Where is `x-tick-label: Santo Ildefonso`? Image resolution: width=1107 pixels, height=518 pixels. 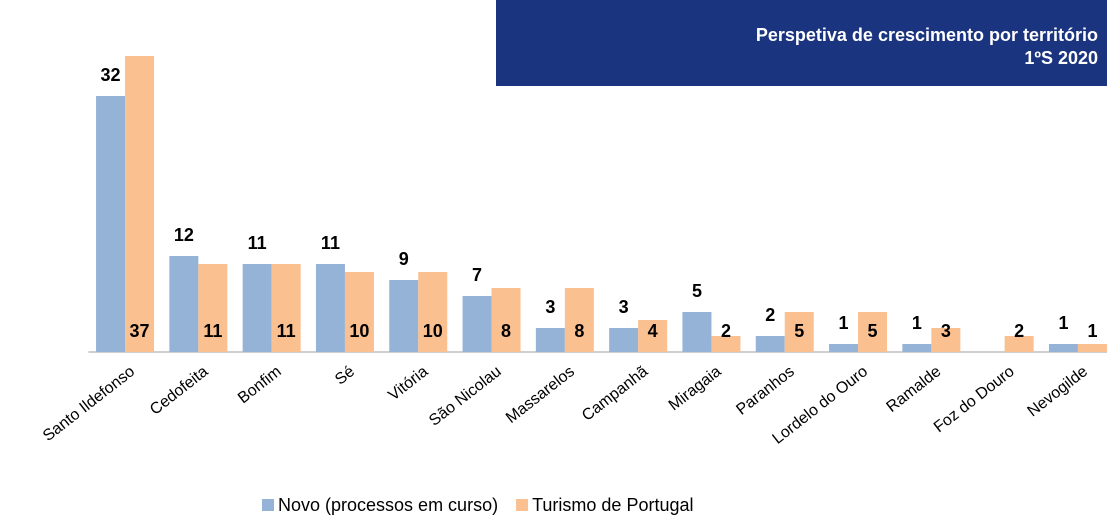 x-tick-label: Santo Ildefonso is located at coordinates (89, 404).